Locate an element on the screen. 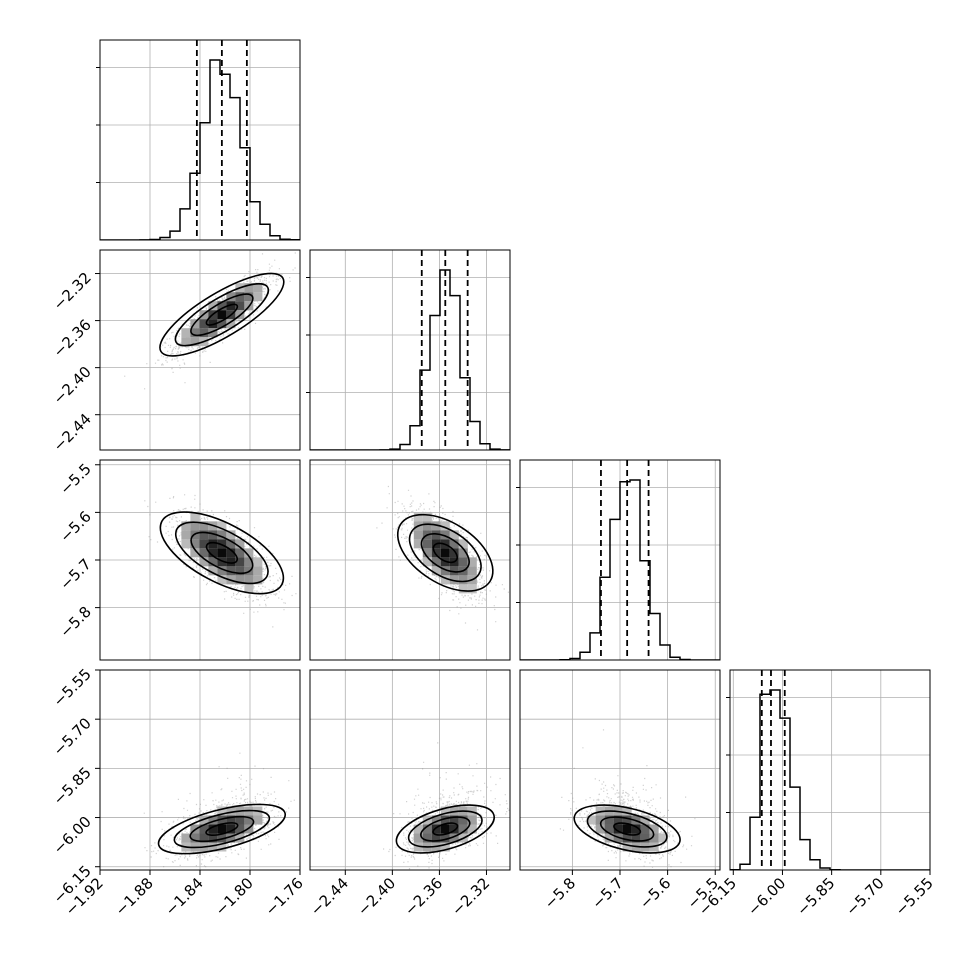 The width and height of the screenshot is (970, 970). x-tick-label: −5.55 is located at coordinates (914, 896).